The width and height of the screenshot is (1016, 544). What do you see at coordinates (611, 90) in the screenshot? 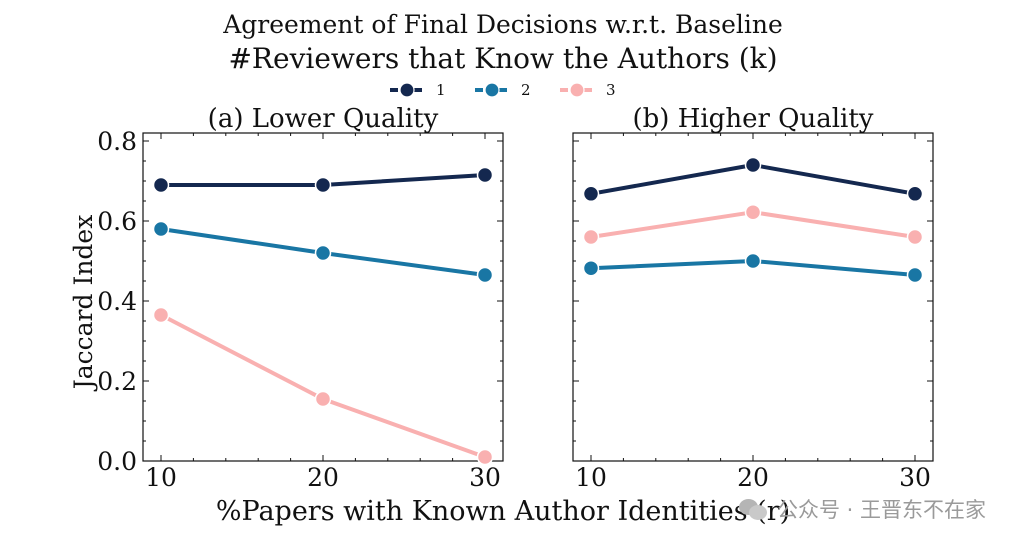
I see `legend-label-3: 3` at bounding box center [611, 90].